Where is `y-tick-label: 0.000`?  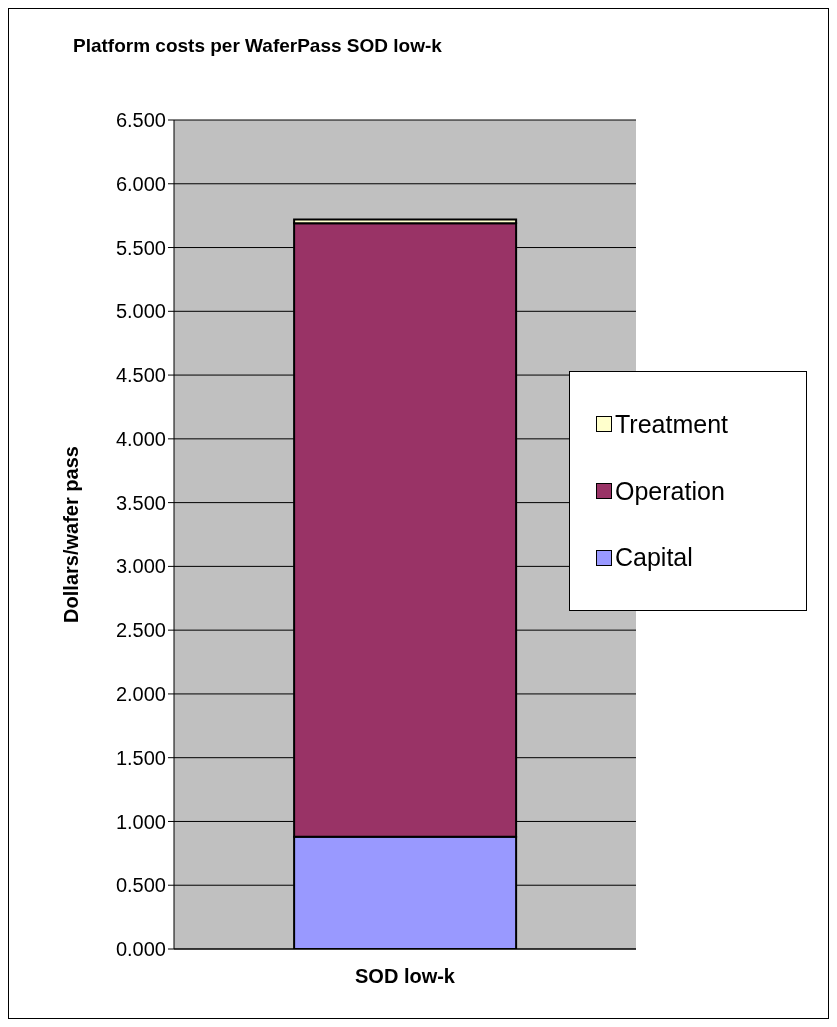 y-tick-label: 0.000 is located at coordinates (140, 949).